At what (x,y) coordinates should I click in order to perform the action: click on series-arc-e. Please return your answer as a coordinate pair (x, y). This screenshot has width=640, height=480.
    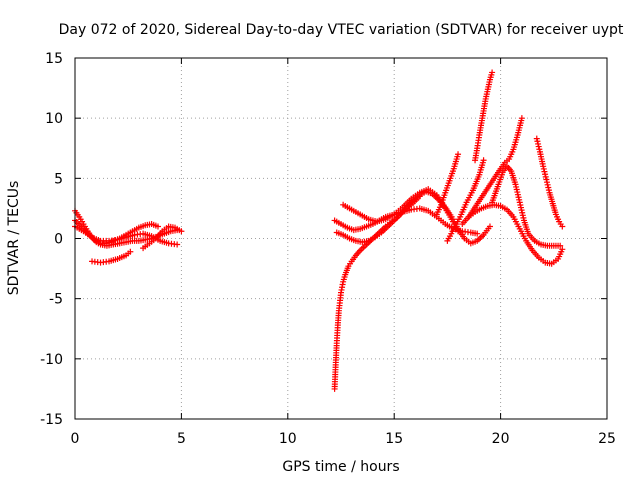
    Looking at the image, I should click on (162, 237).